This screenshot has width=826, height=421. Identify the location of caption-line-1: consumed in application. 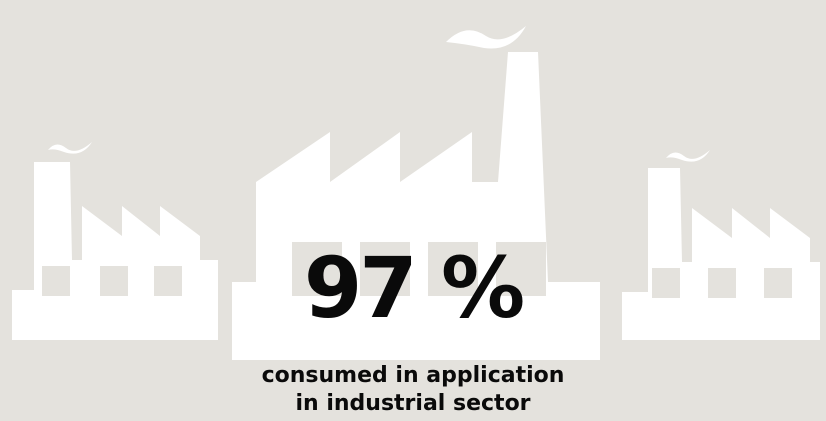
(413, 375).